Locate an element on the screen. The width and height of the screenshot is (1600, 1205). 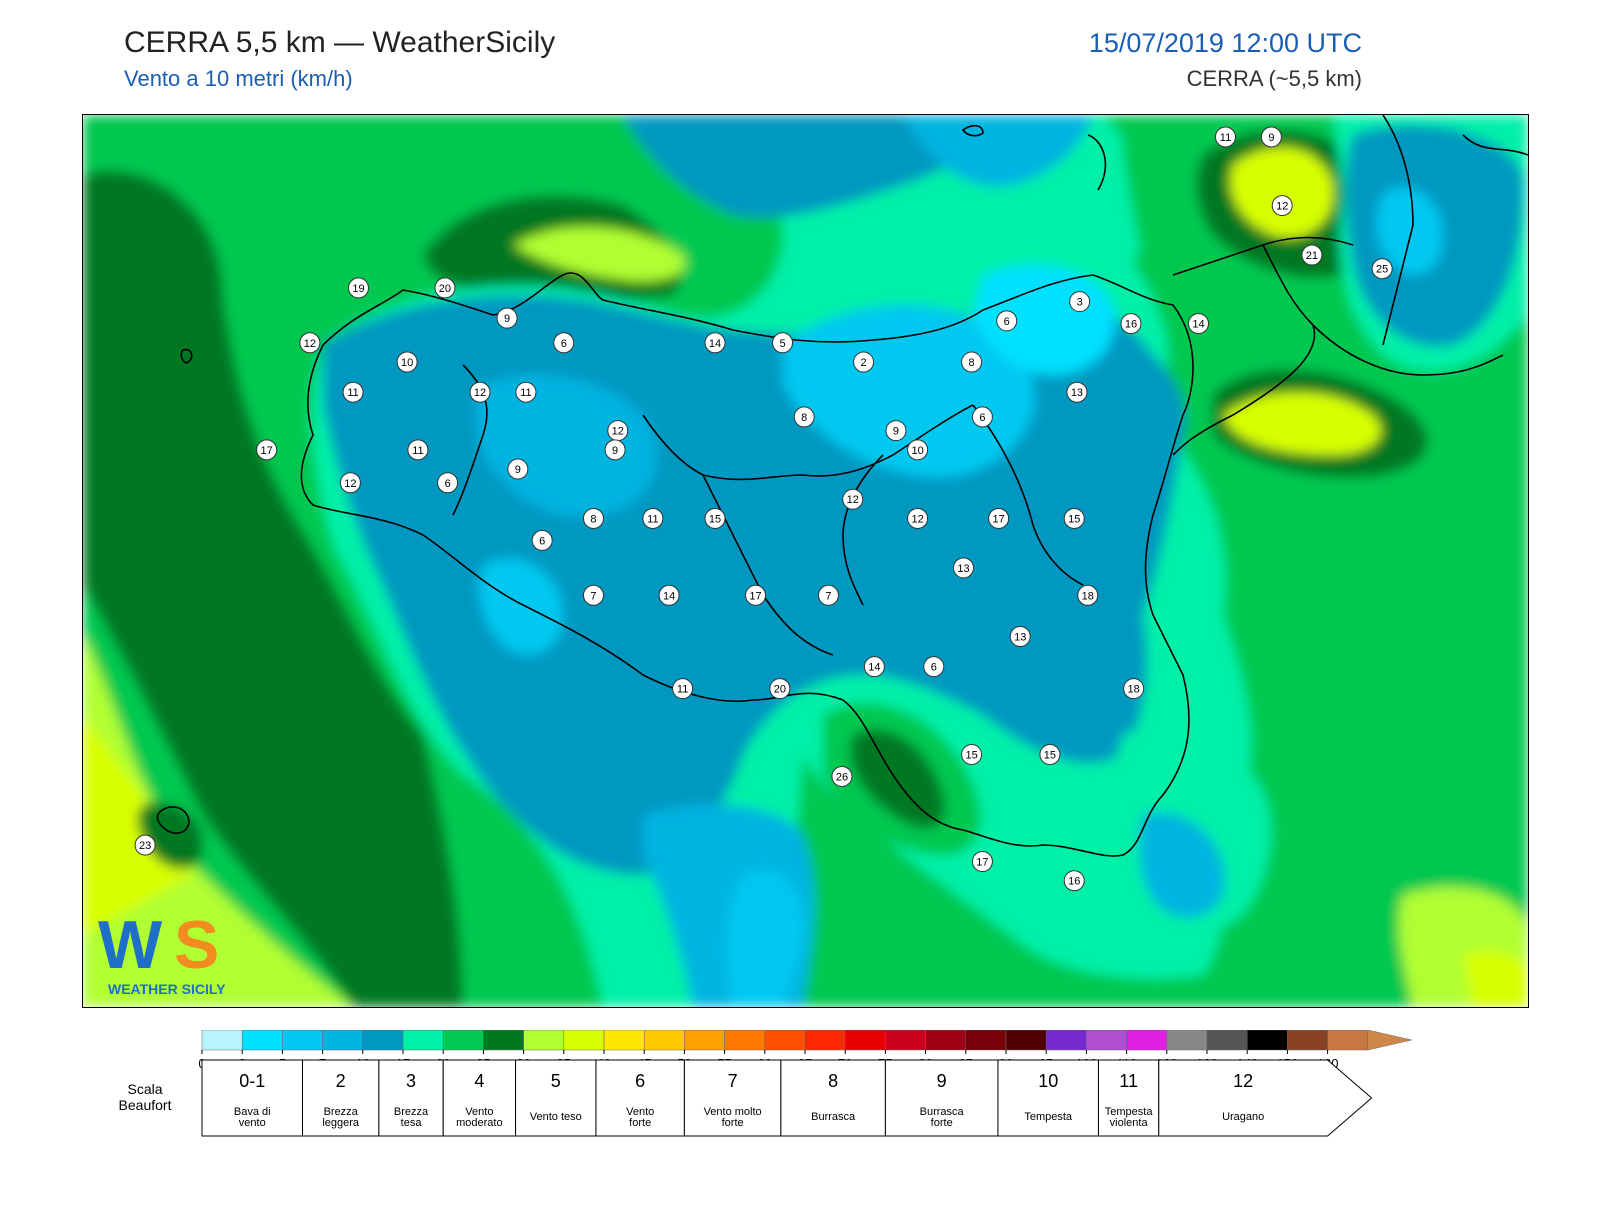
beaufort-cell: 7 Vento molto forte is located at coordinates (732, 1098).